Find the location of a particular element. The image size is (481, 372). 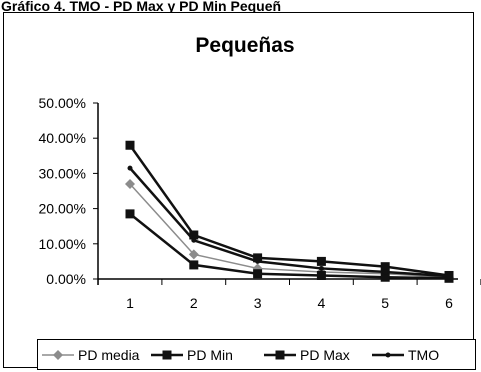

x-tick-label: 2 is located at coordinates (194, 303).